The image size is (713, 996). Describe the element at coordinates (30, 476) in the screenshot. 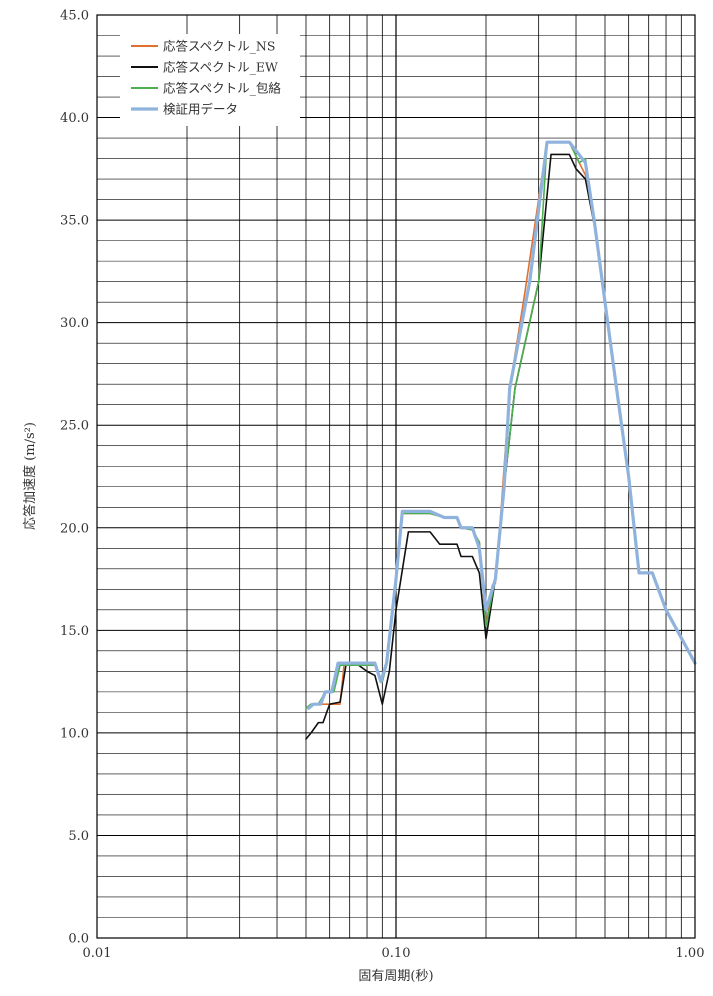

I see `y-axis-title: 応答加速度 (m/s²)` at that location.